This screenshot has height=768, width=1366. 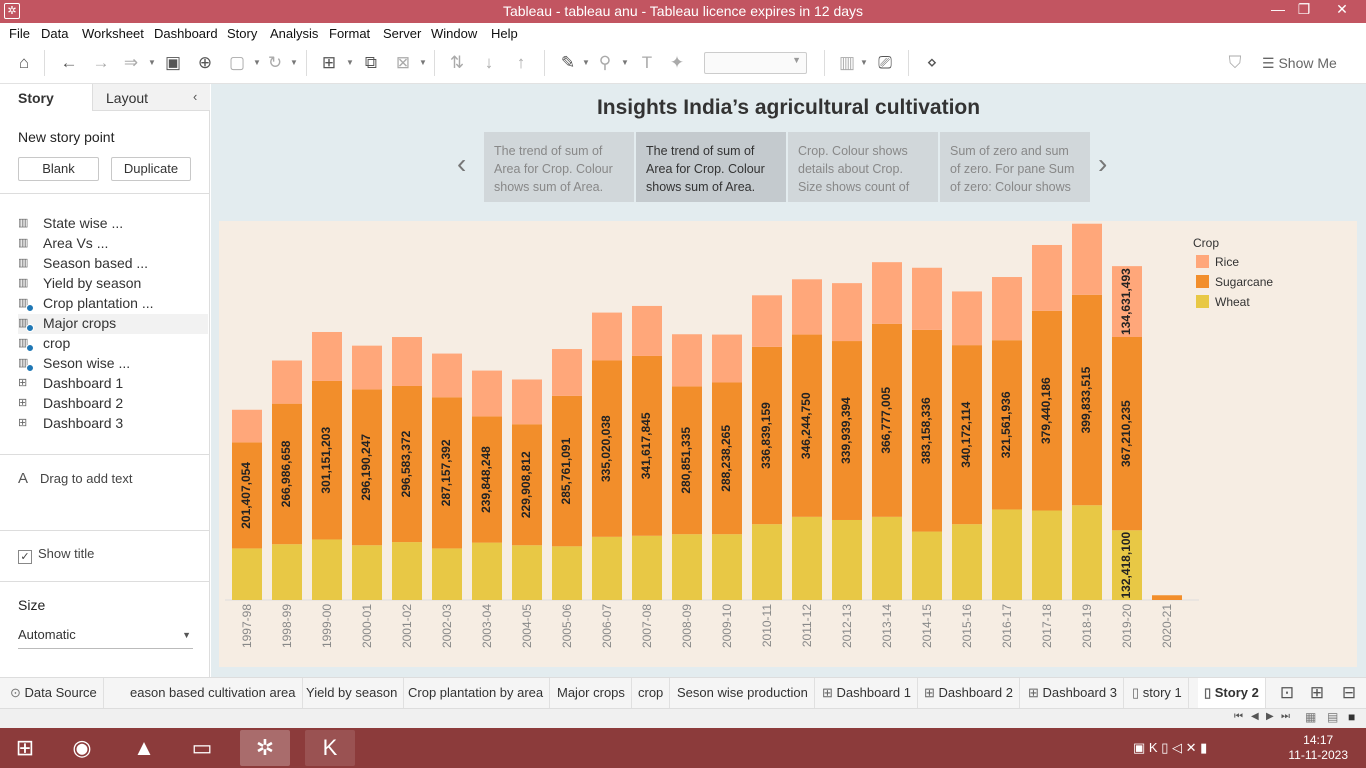 What do you see at coordinates (651, 693) in the screenshot?
I see `tab-crop: crop` at bounding box center [651, 693].